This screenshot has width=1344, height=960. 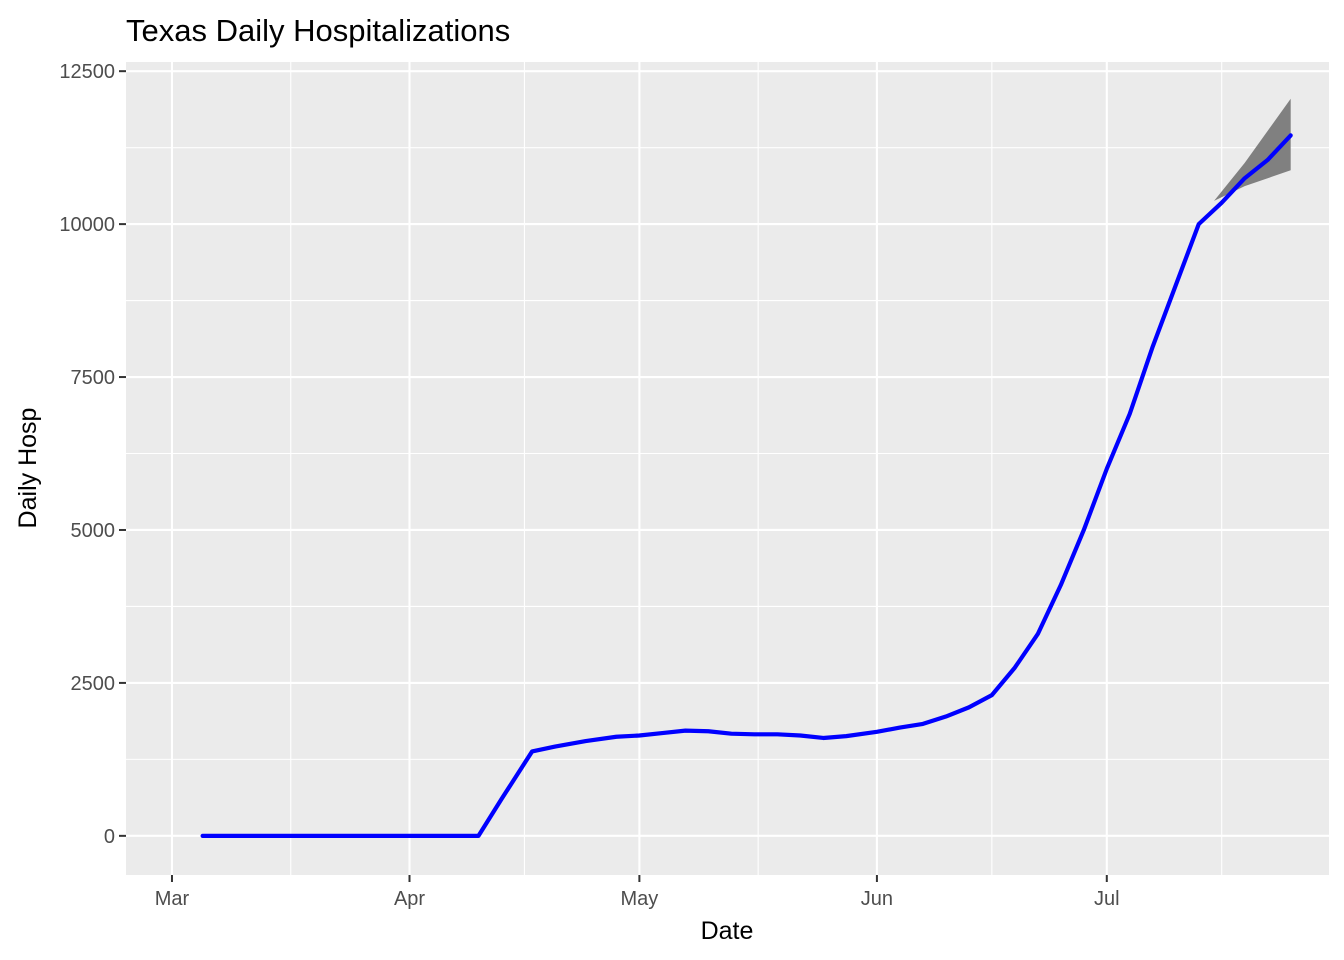 What do you see at coordinates (92, 454) in the screenshot?
I see `y-axis: 0 2500 5000 7500 10000 12500` at bounding box center [92, 454].